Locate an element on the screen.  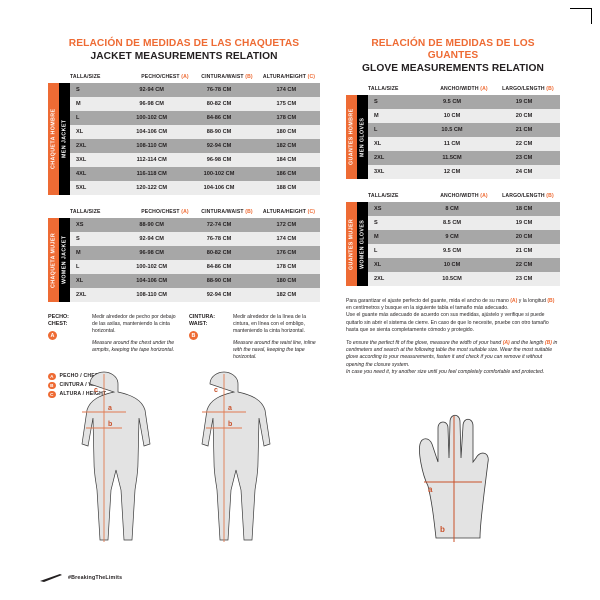
waist-instruction-labels: CINTURA: WAIST: B is located at coordinates (209, 338).